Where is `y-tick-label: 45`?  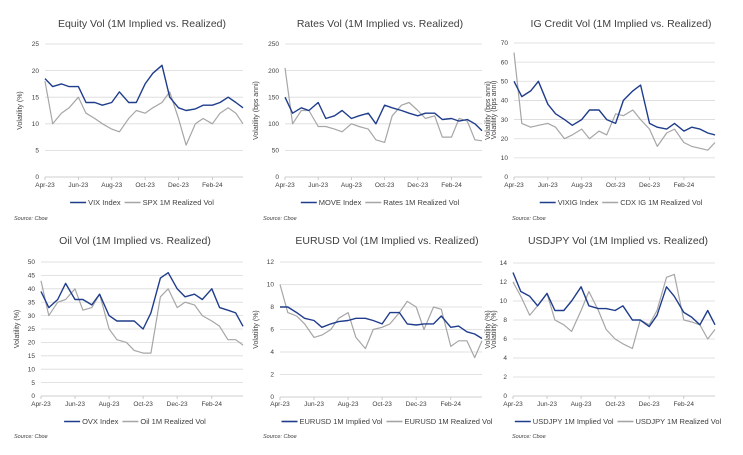
y-tick-label: 45 is located at coordinates (32, 276).